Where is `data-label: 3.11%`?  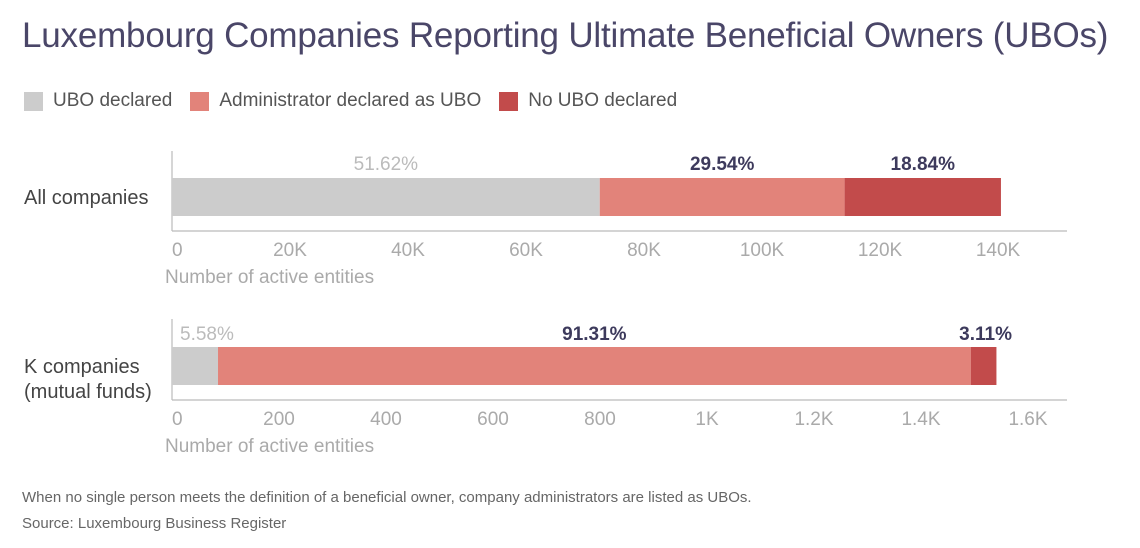 data-label: 3.11% is located at coordinates (985, 334).